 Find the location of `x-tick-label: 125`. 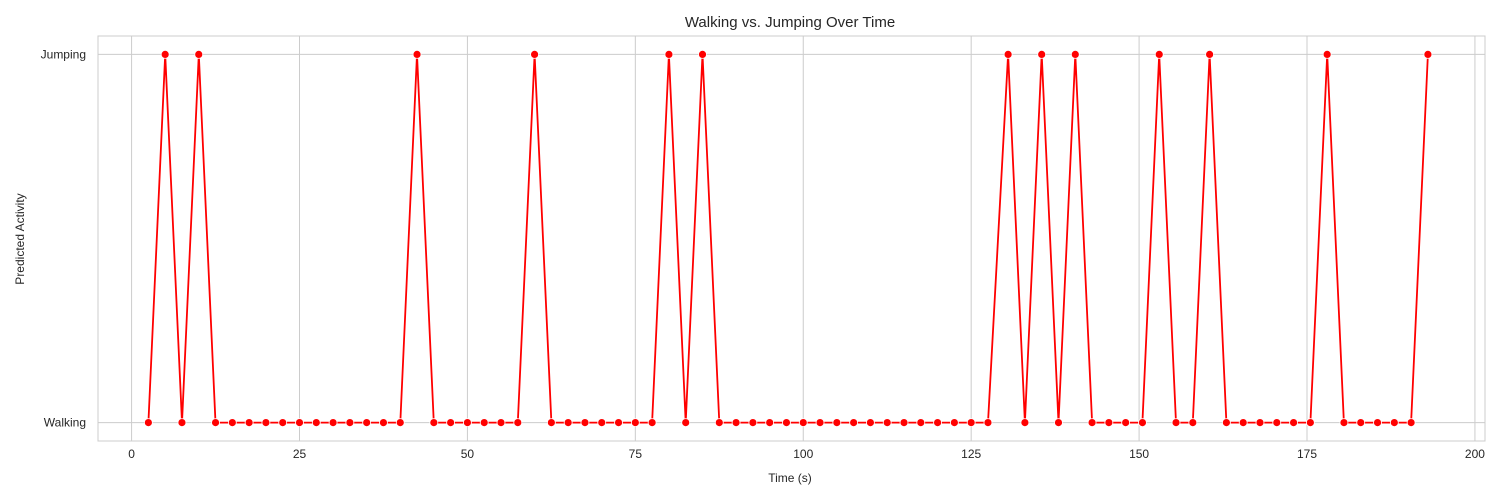

x-tick-label: 125 is located at coordinates (971, 454).